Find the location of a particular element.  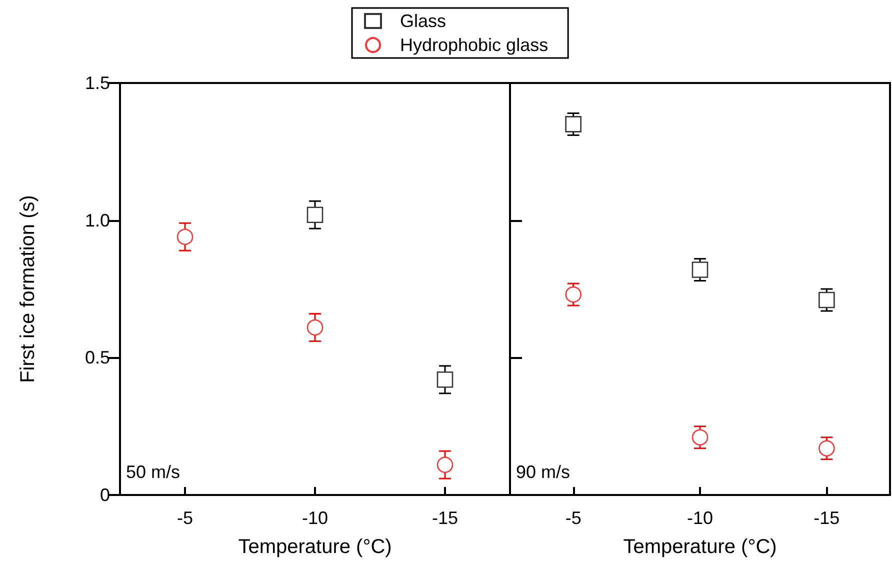

y-tick-label: 0.5 is located at coordinates (97, 358).